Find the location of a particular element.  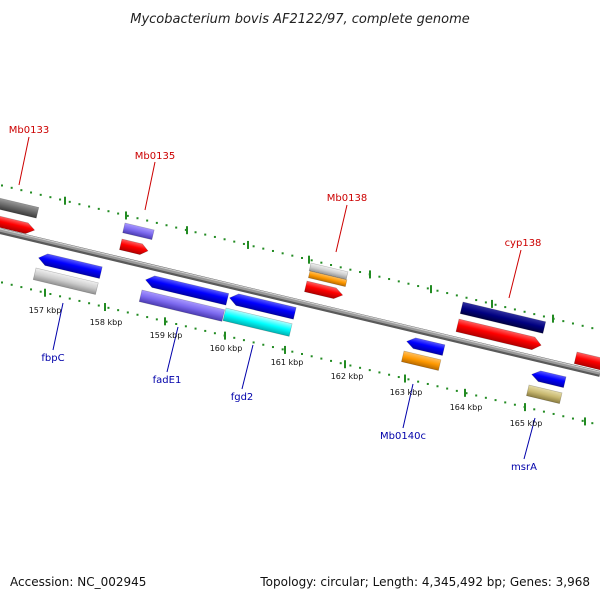

feature-fade1-purple is located at coordinates (182, 305).